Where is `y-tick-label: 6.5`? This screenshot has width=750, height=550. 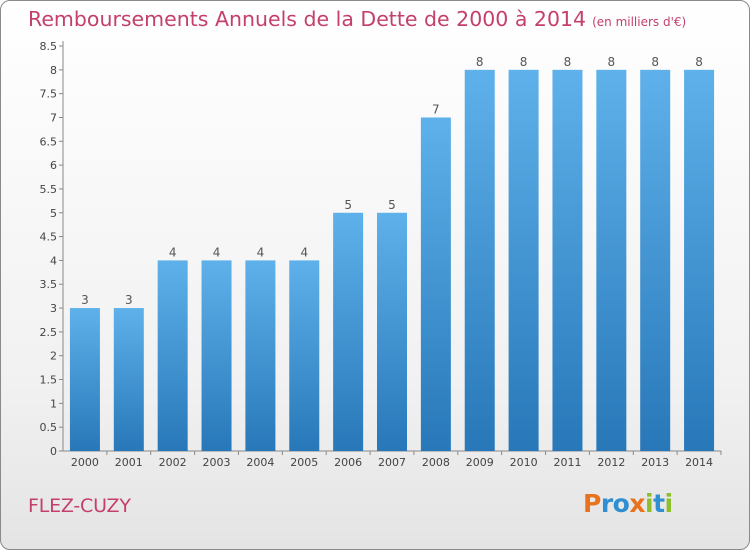
y-tick-label: 6.5 is located at coordinates (49, 141).